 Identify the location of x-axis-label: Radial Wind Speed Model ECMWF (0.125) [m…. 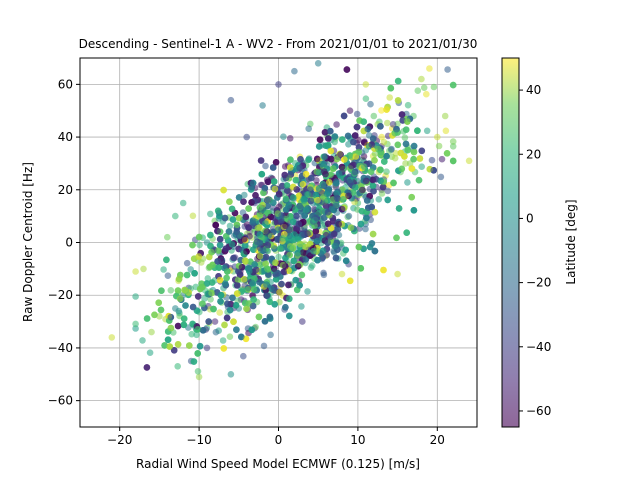
(278, 464).